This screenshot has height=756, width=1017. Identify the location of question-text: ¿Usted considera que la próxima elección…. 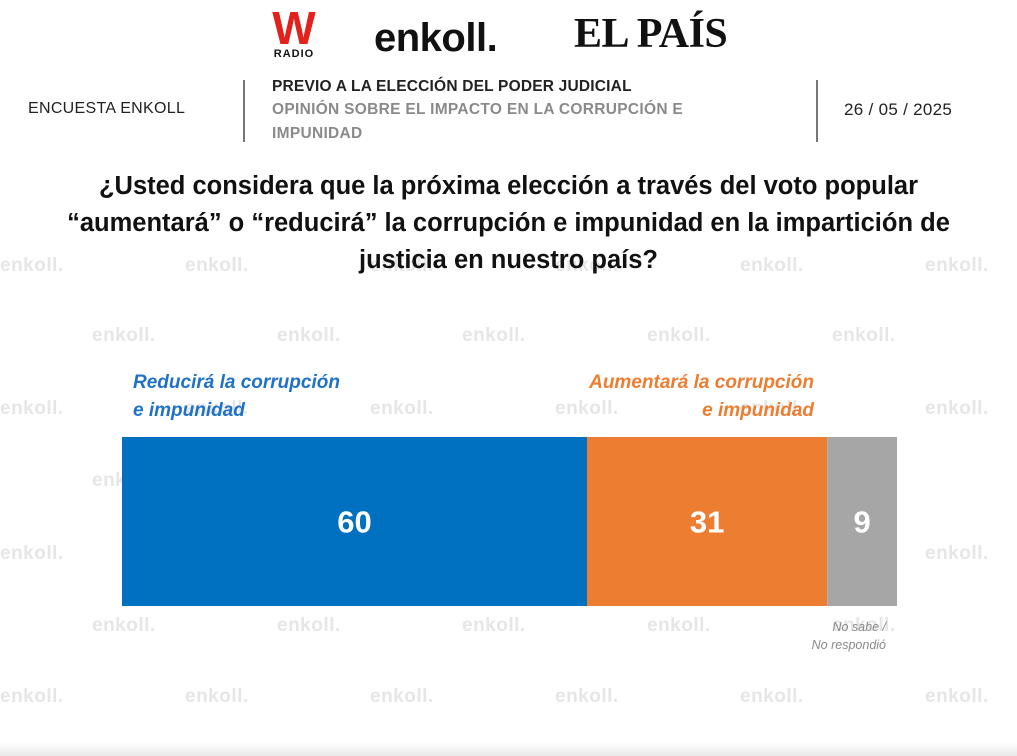
(508, 223).